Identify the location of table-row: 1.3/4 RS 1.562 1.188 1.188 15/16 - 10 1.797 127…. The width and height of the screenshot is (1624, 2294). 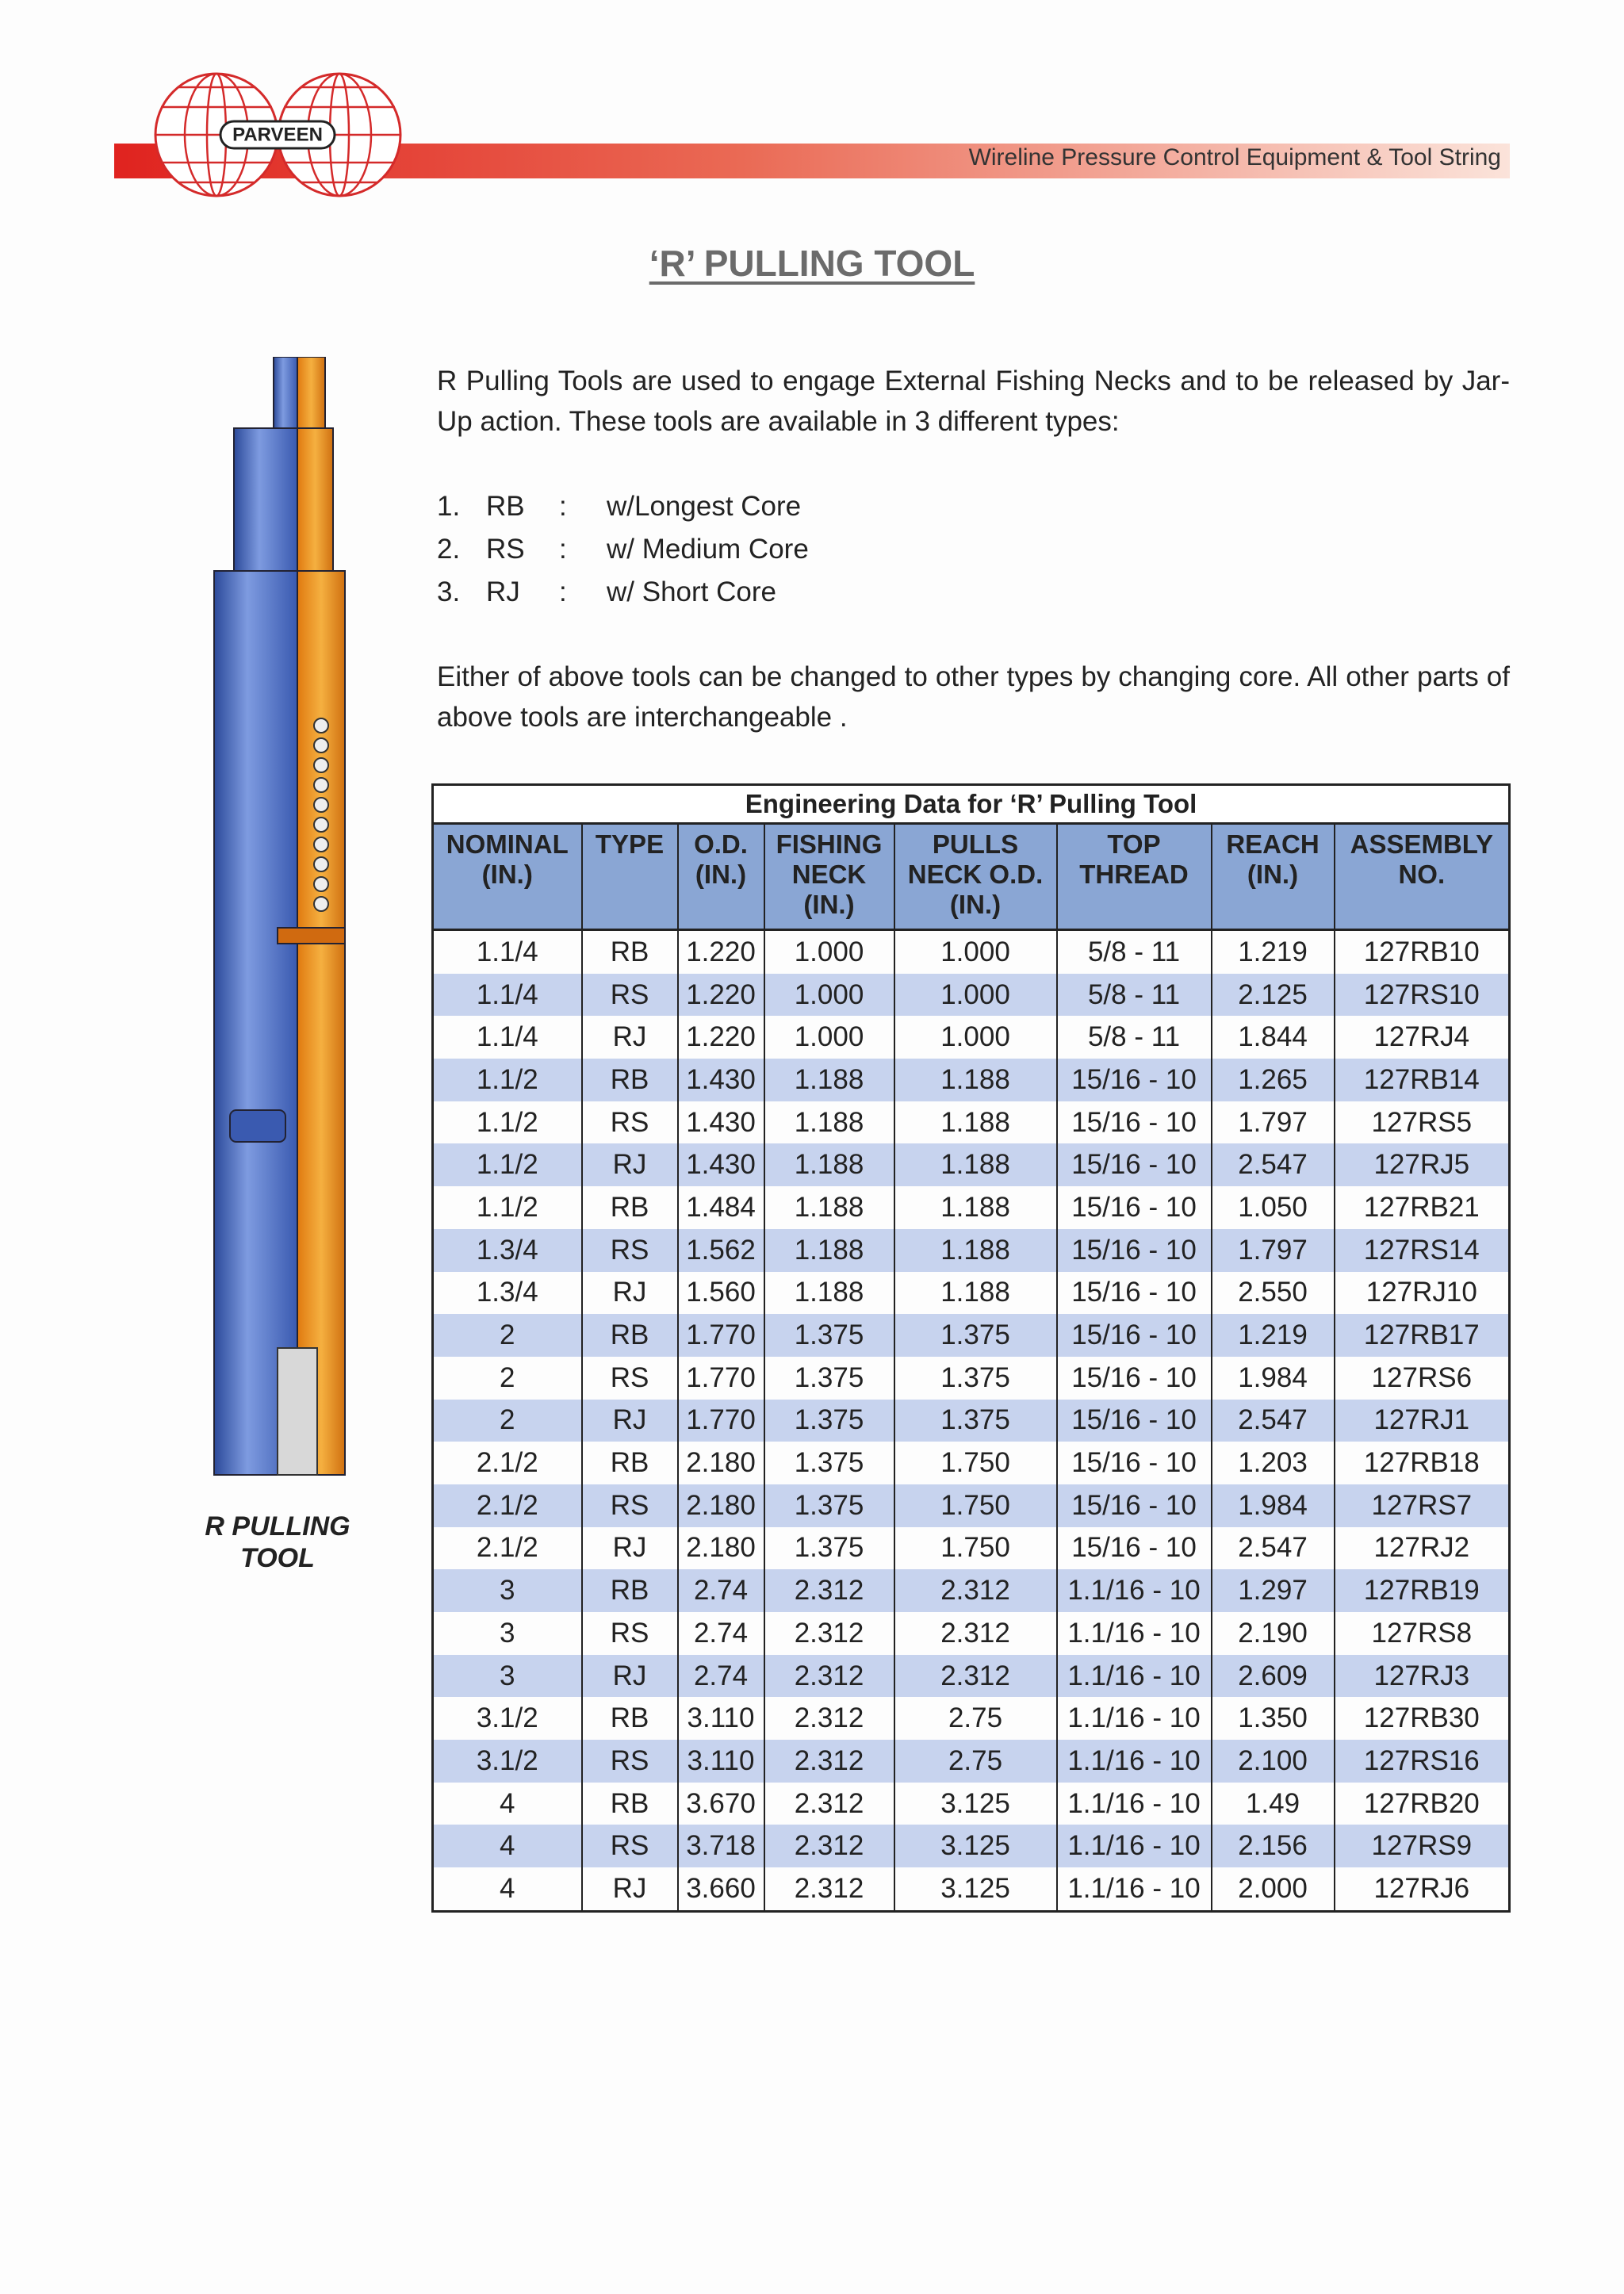
(971, 1250).